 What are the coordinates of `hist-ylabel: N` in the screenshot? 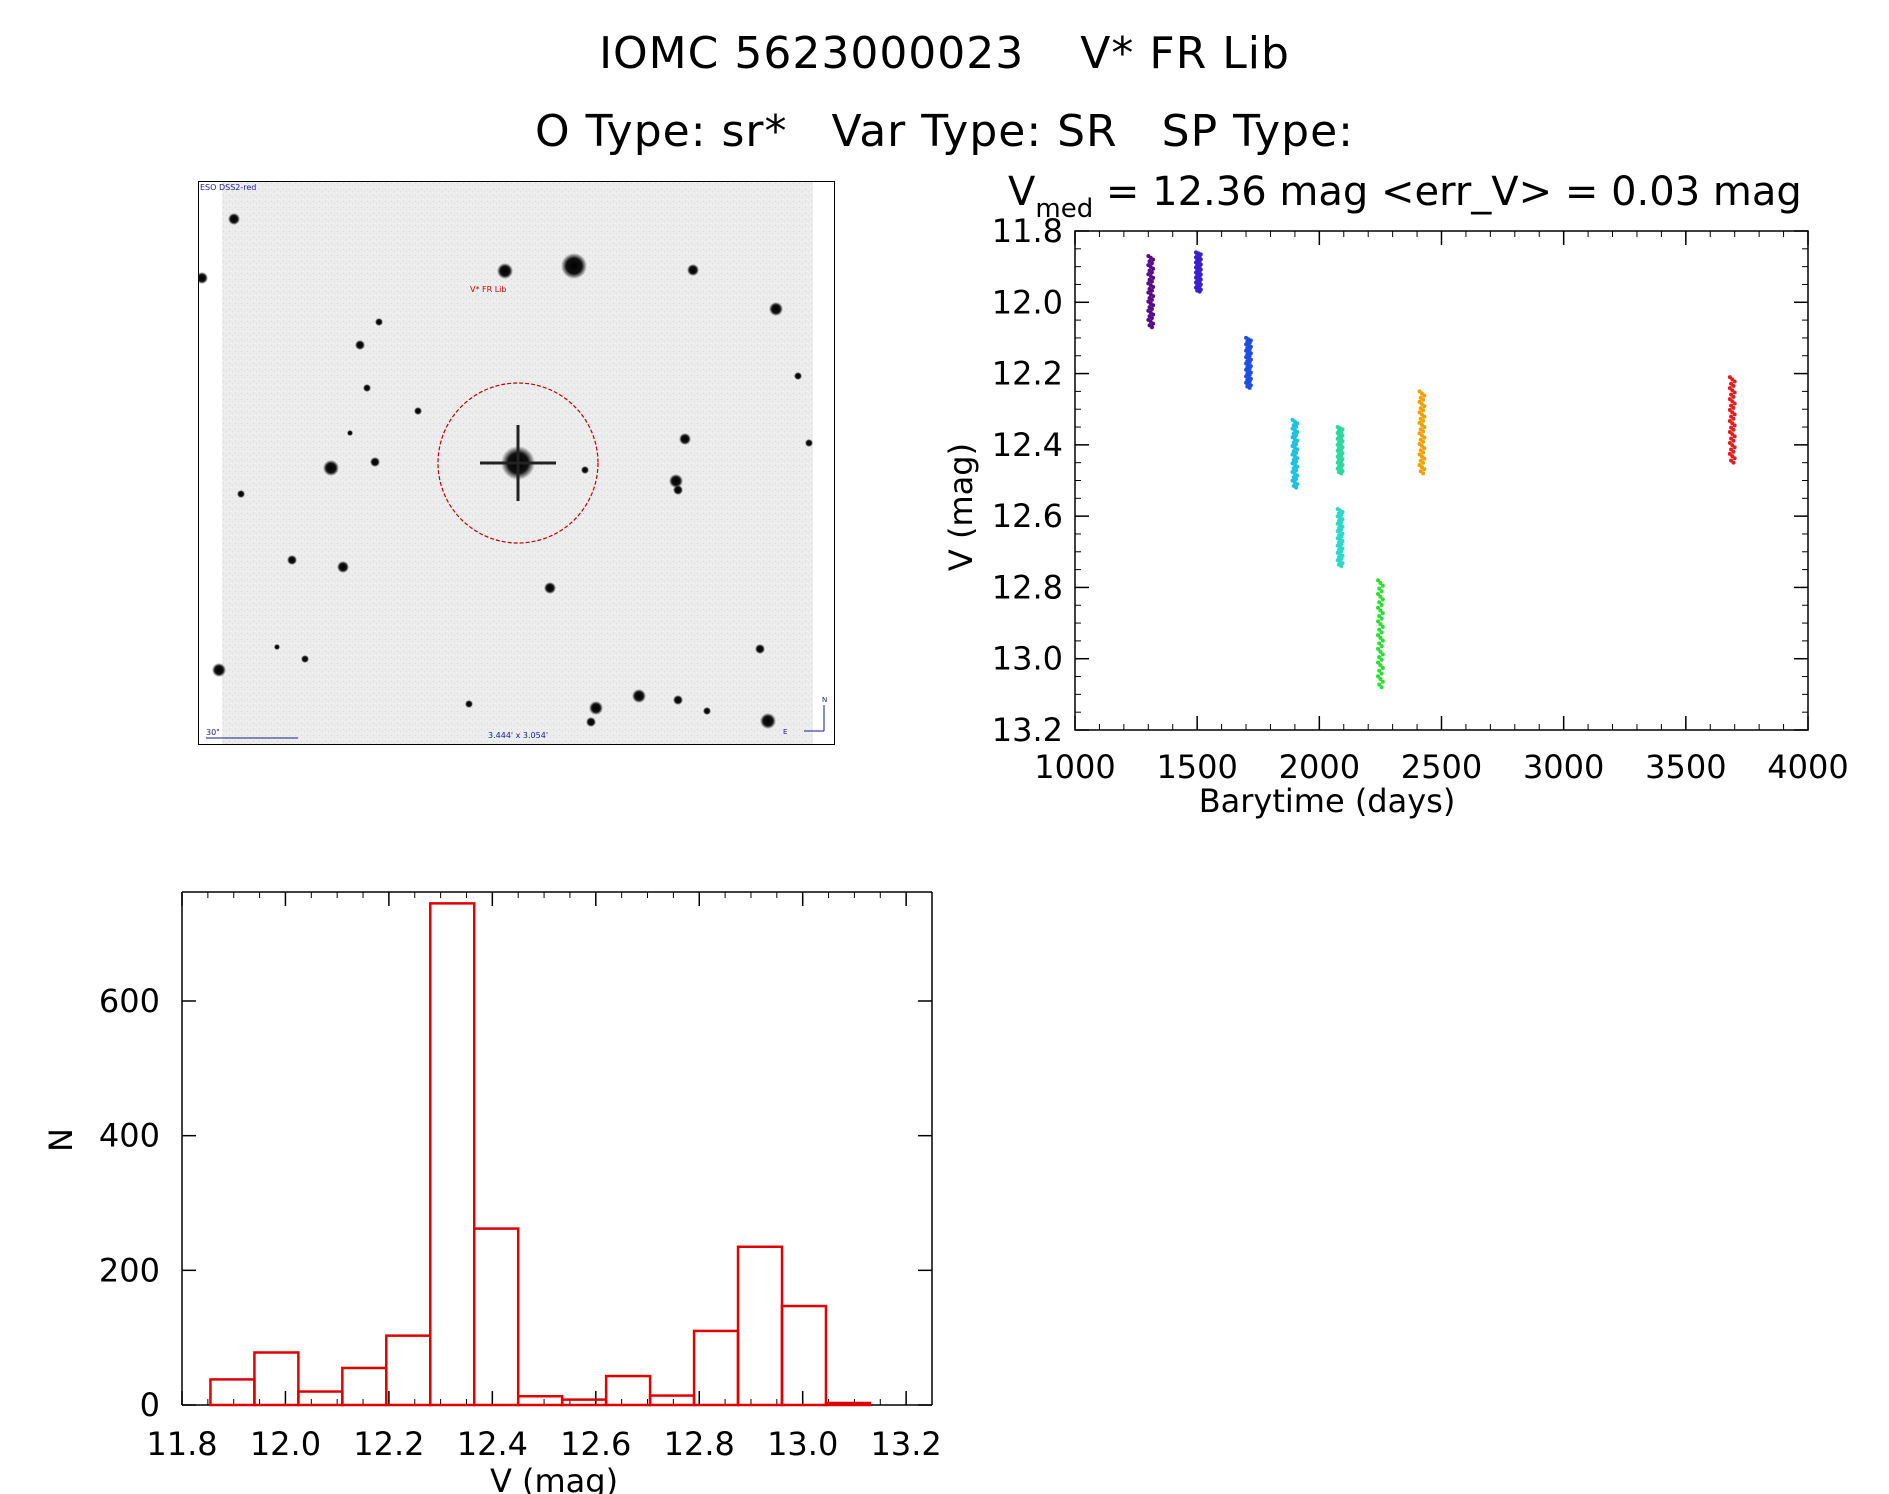 It's located at (61, 1140).